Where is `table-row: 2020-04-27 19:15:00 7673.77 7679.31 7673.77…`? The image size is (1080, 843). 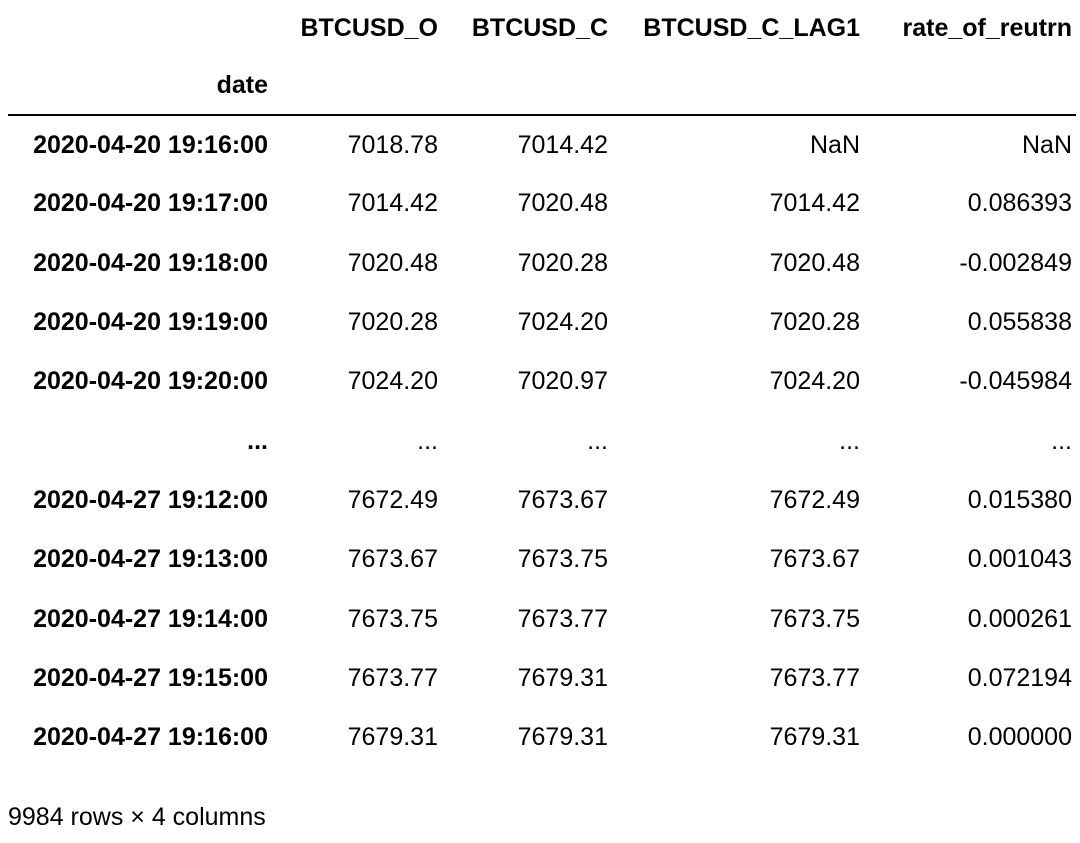
table-row: 2020-04-27 19:15:00 7673.77 7679.31 7673.77… is located at coordinates (542, 678).